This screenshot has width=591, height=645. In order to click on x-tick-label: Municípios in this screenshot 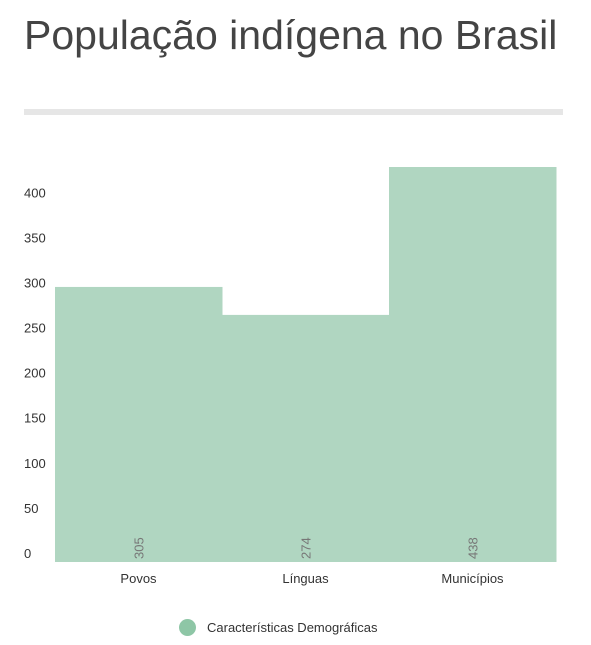, I will do `click(472, 578)`.